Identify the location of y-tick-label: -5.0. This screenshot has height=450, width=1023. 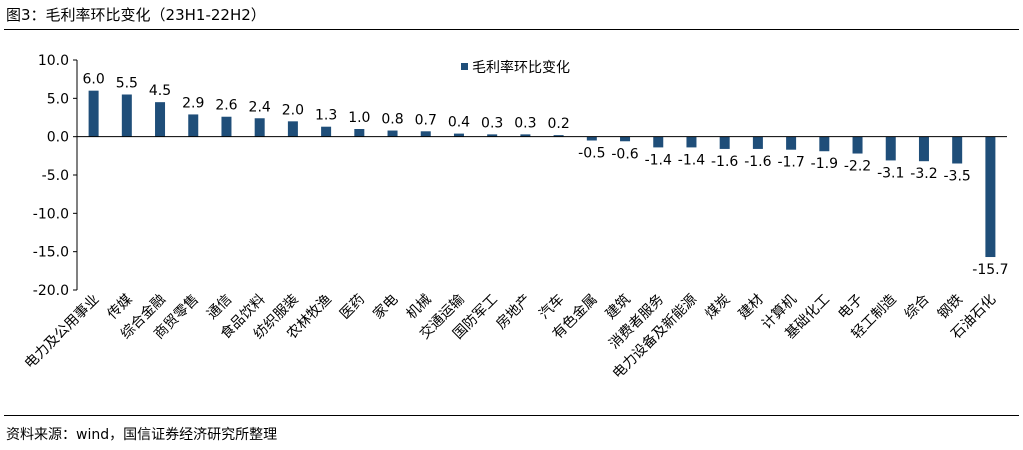
(55, 176).